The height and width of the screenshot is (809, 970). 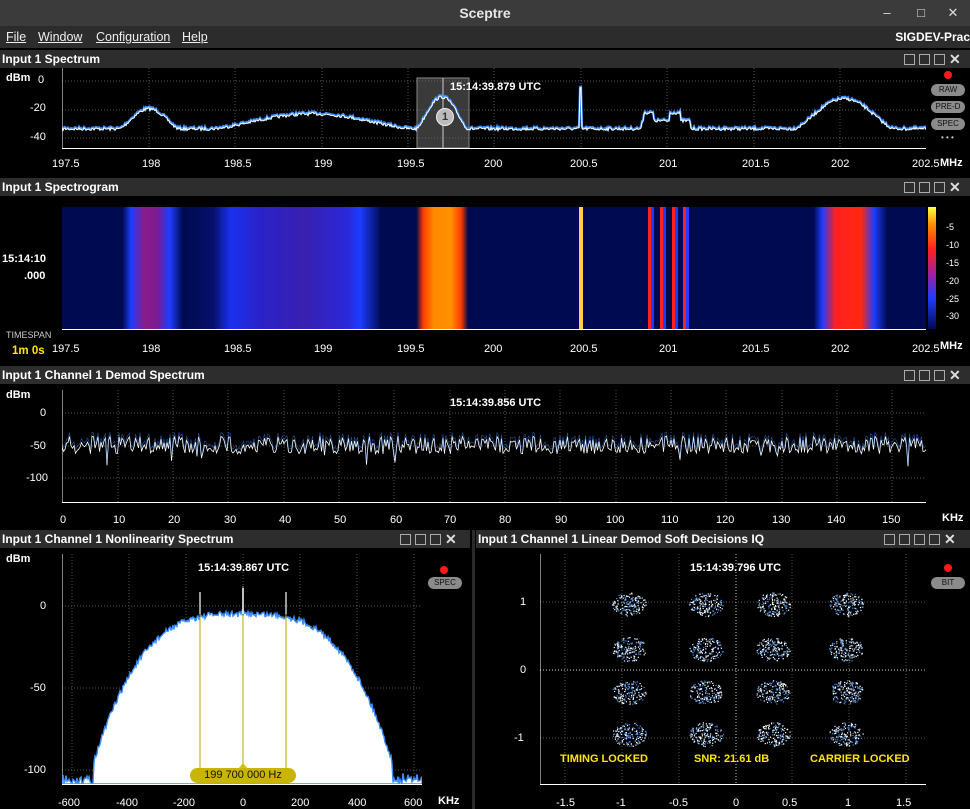 I want to click on nonlin-spectrum-plot, so click(x=242, y=669).